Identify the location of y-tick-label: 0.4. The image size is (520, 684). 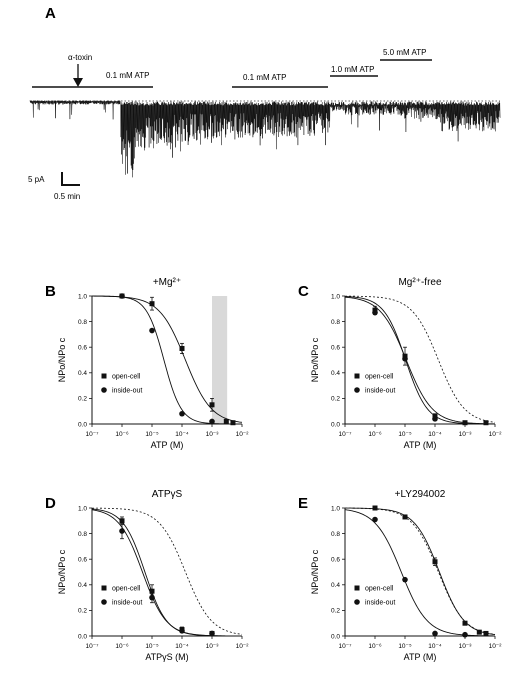
(82, 373).